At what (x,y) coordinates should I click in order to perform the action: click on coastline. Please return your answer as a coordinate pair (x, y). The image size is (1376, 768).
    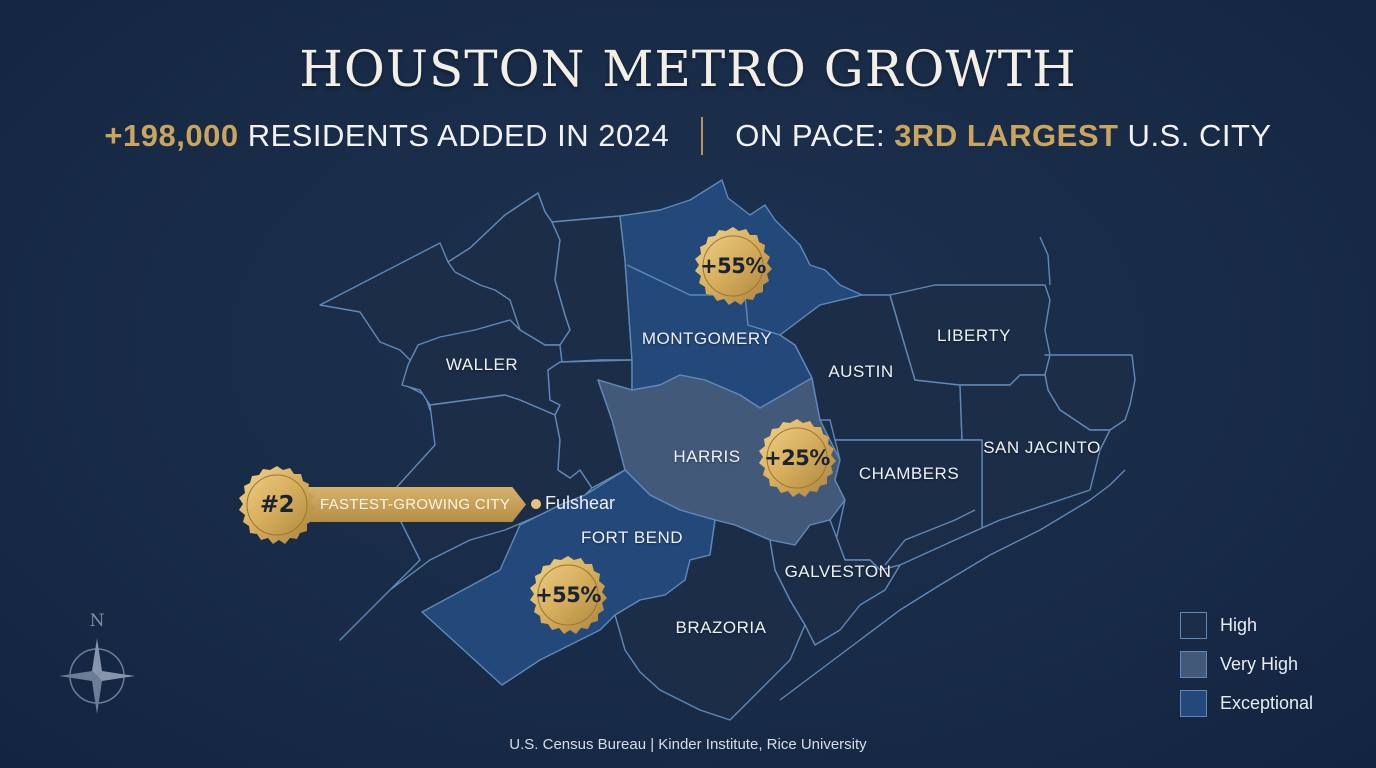
    Looking at the image, I should click on (952, 585).